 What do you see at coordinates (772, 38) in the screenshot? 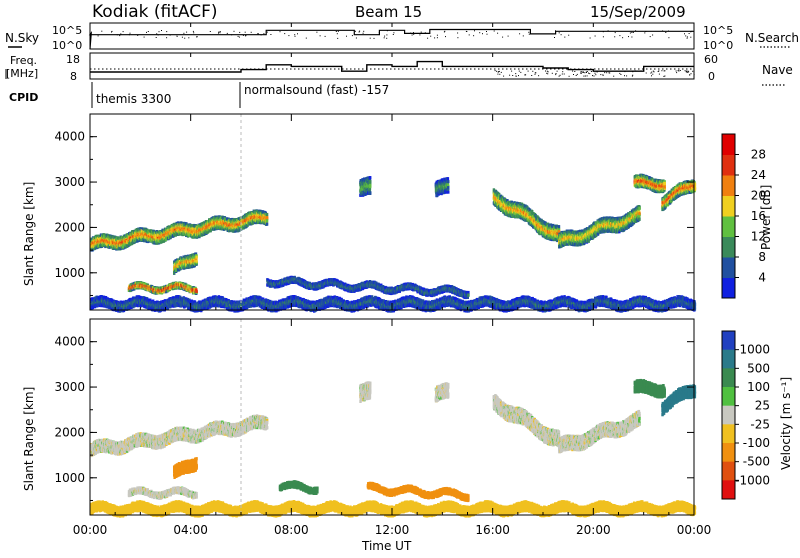
I see `noise-right-label: N.Search` at bounding box center [772, 38].